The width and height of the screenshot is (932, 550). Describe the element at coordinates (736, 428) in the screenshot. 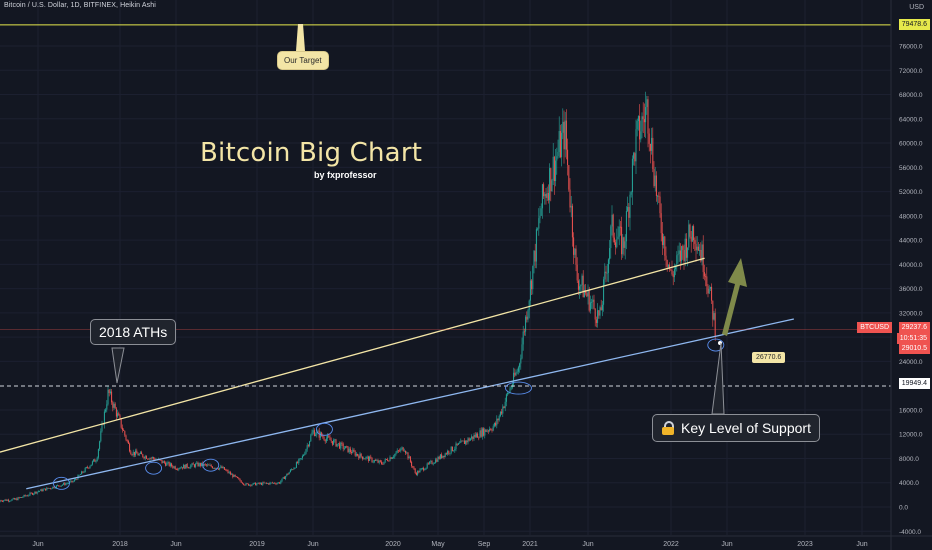

I see `support-callout: Key Level of Support` at that location.